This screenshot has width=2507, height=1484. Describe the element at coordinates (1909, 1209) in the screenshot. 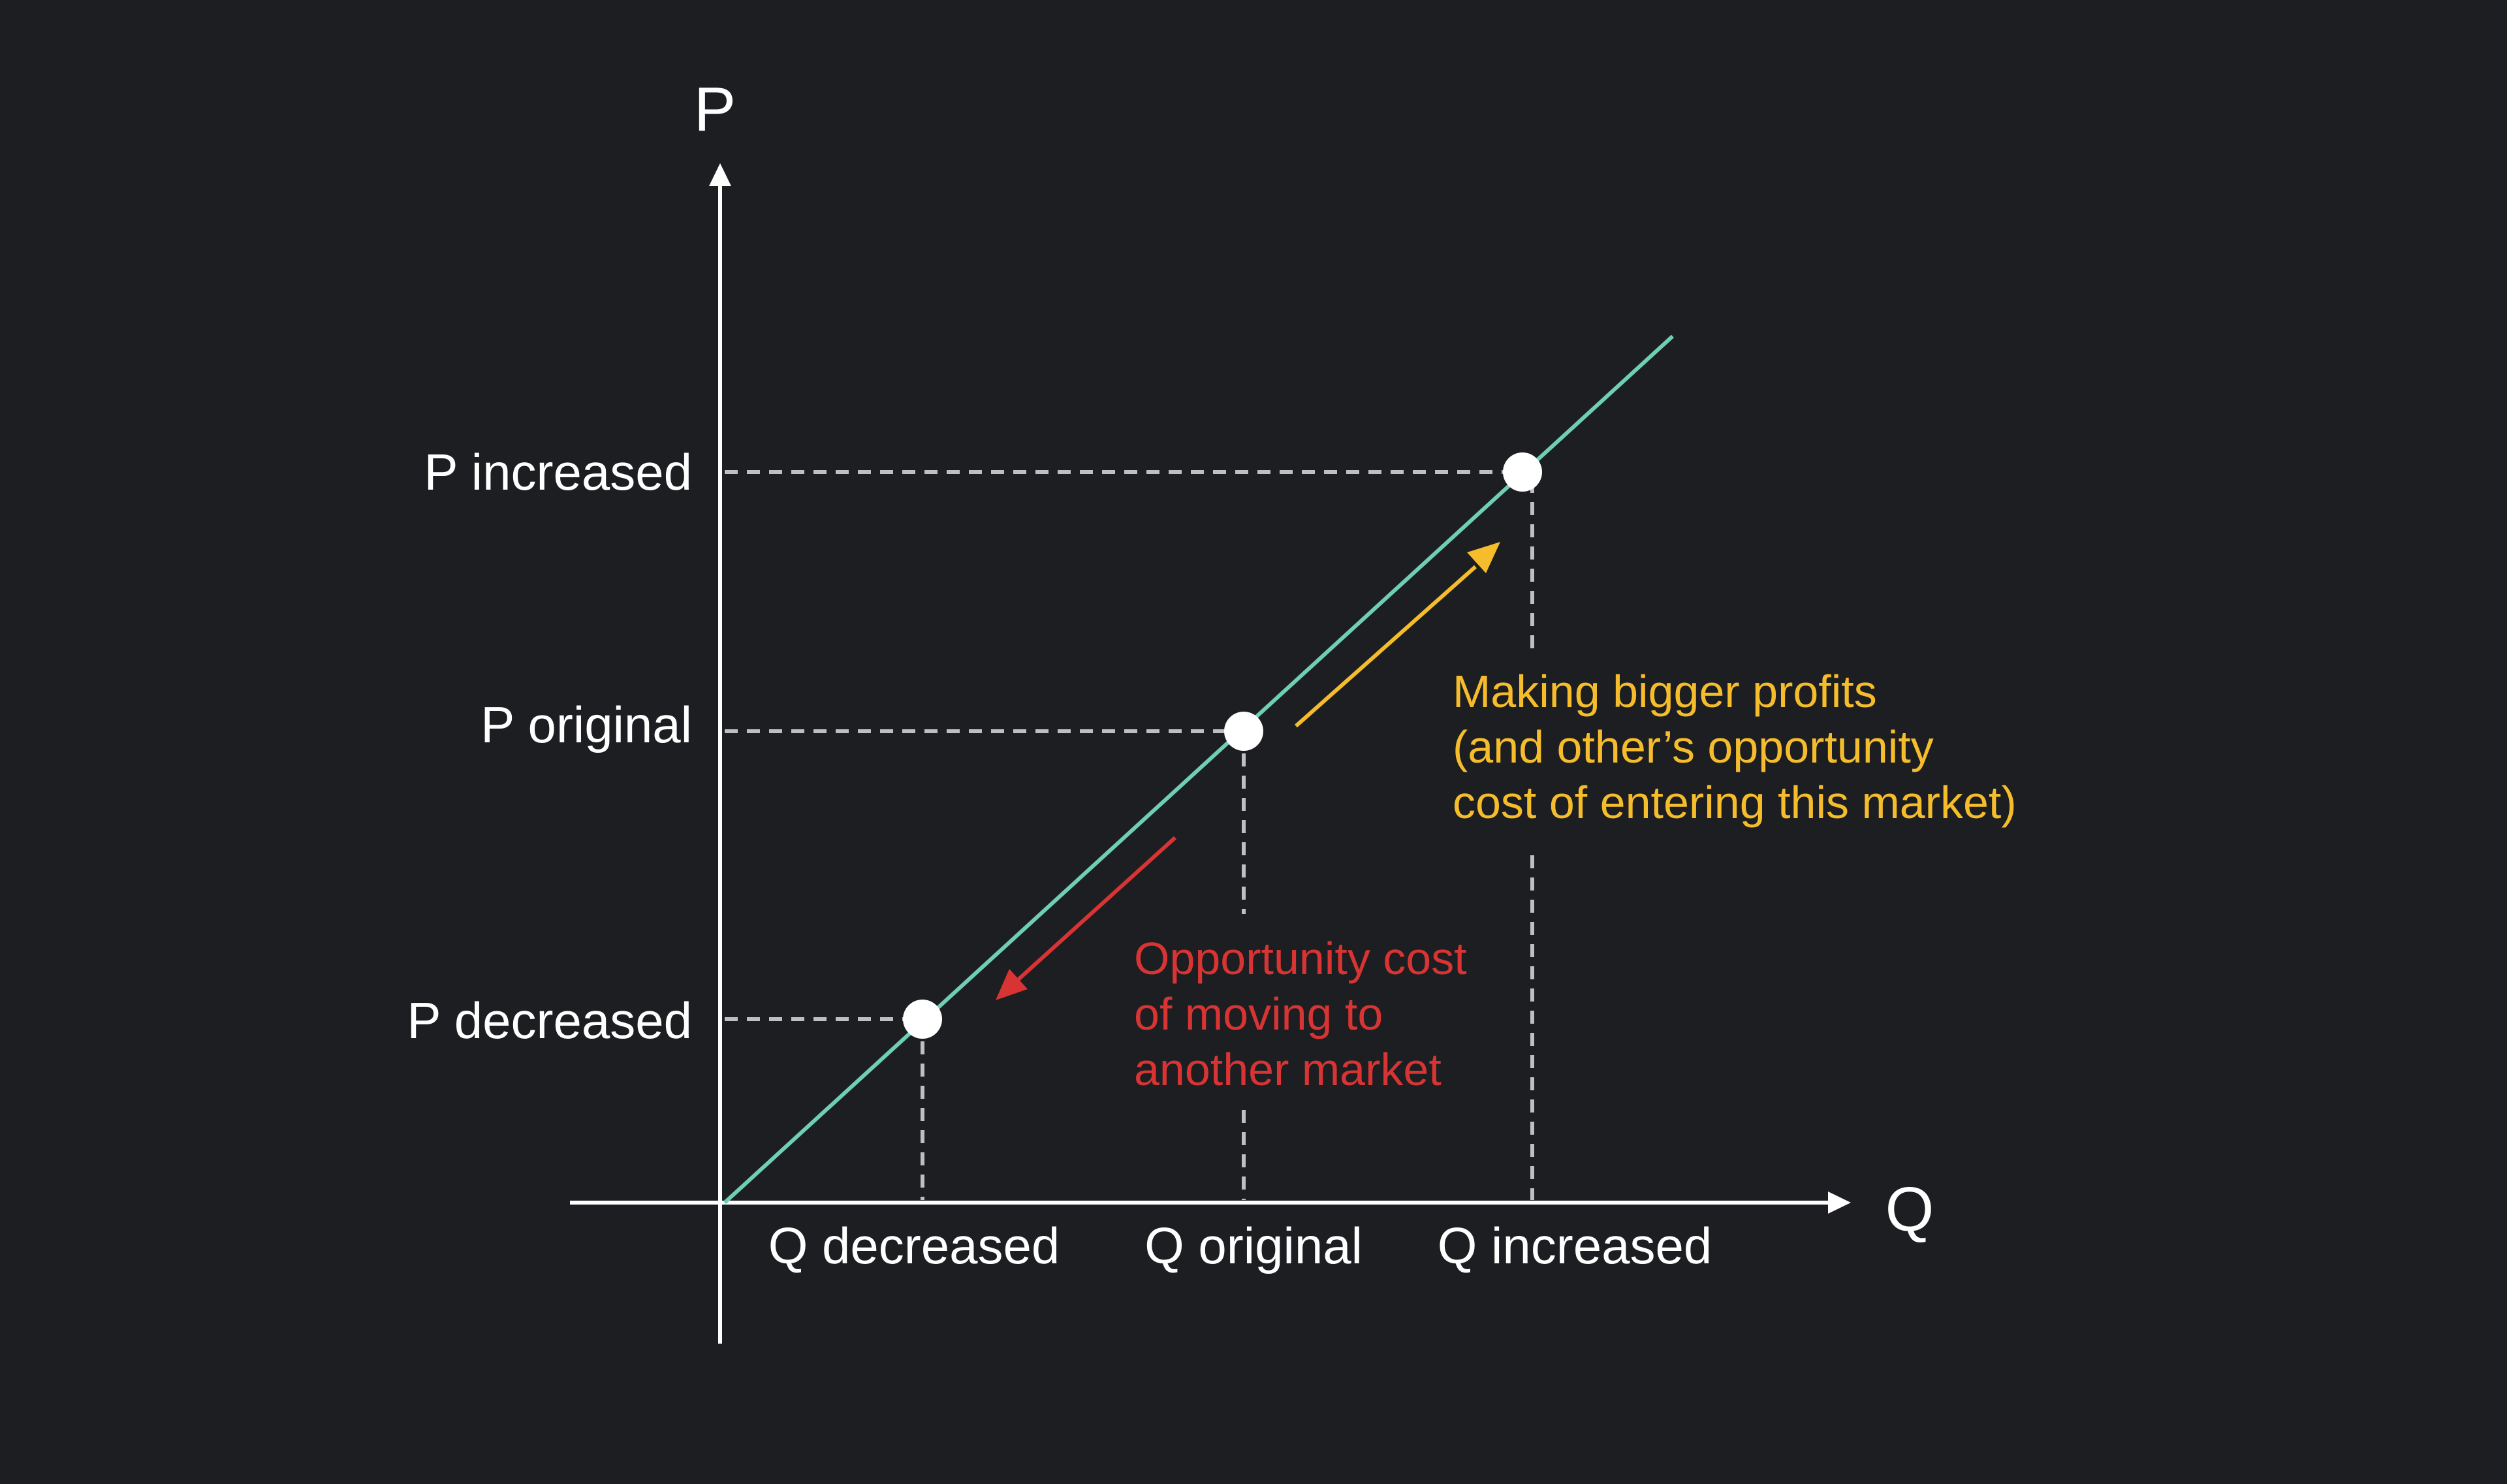

I see `x-axis-title: Q` at that location.